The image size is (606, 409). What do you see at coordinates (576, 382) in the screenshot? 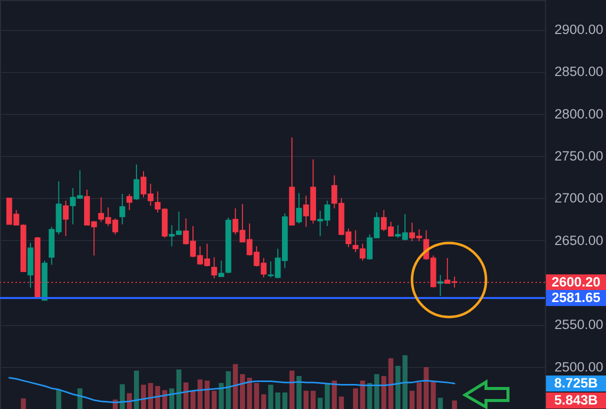
I see `y2-tick-label: 8.725B` at bounding box center [576, 382].